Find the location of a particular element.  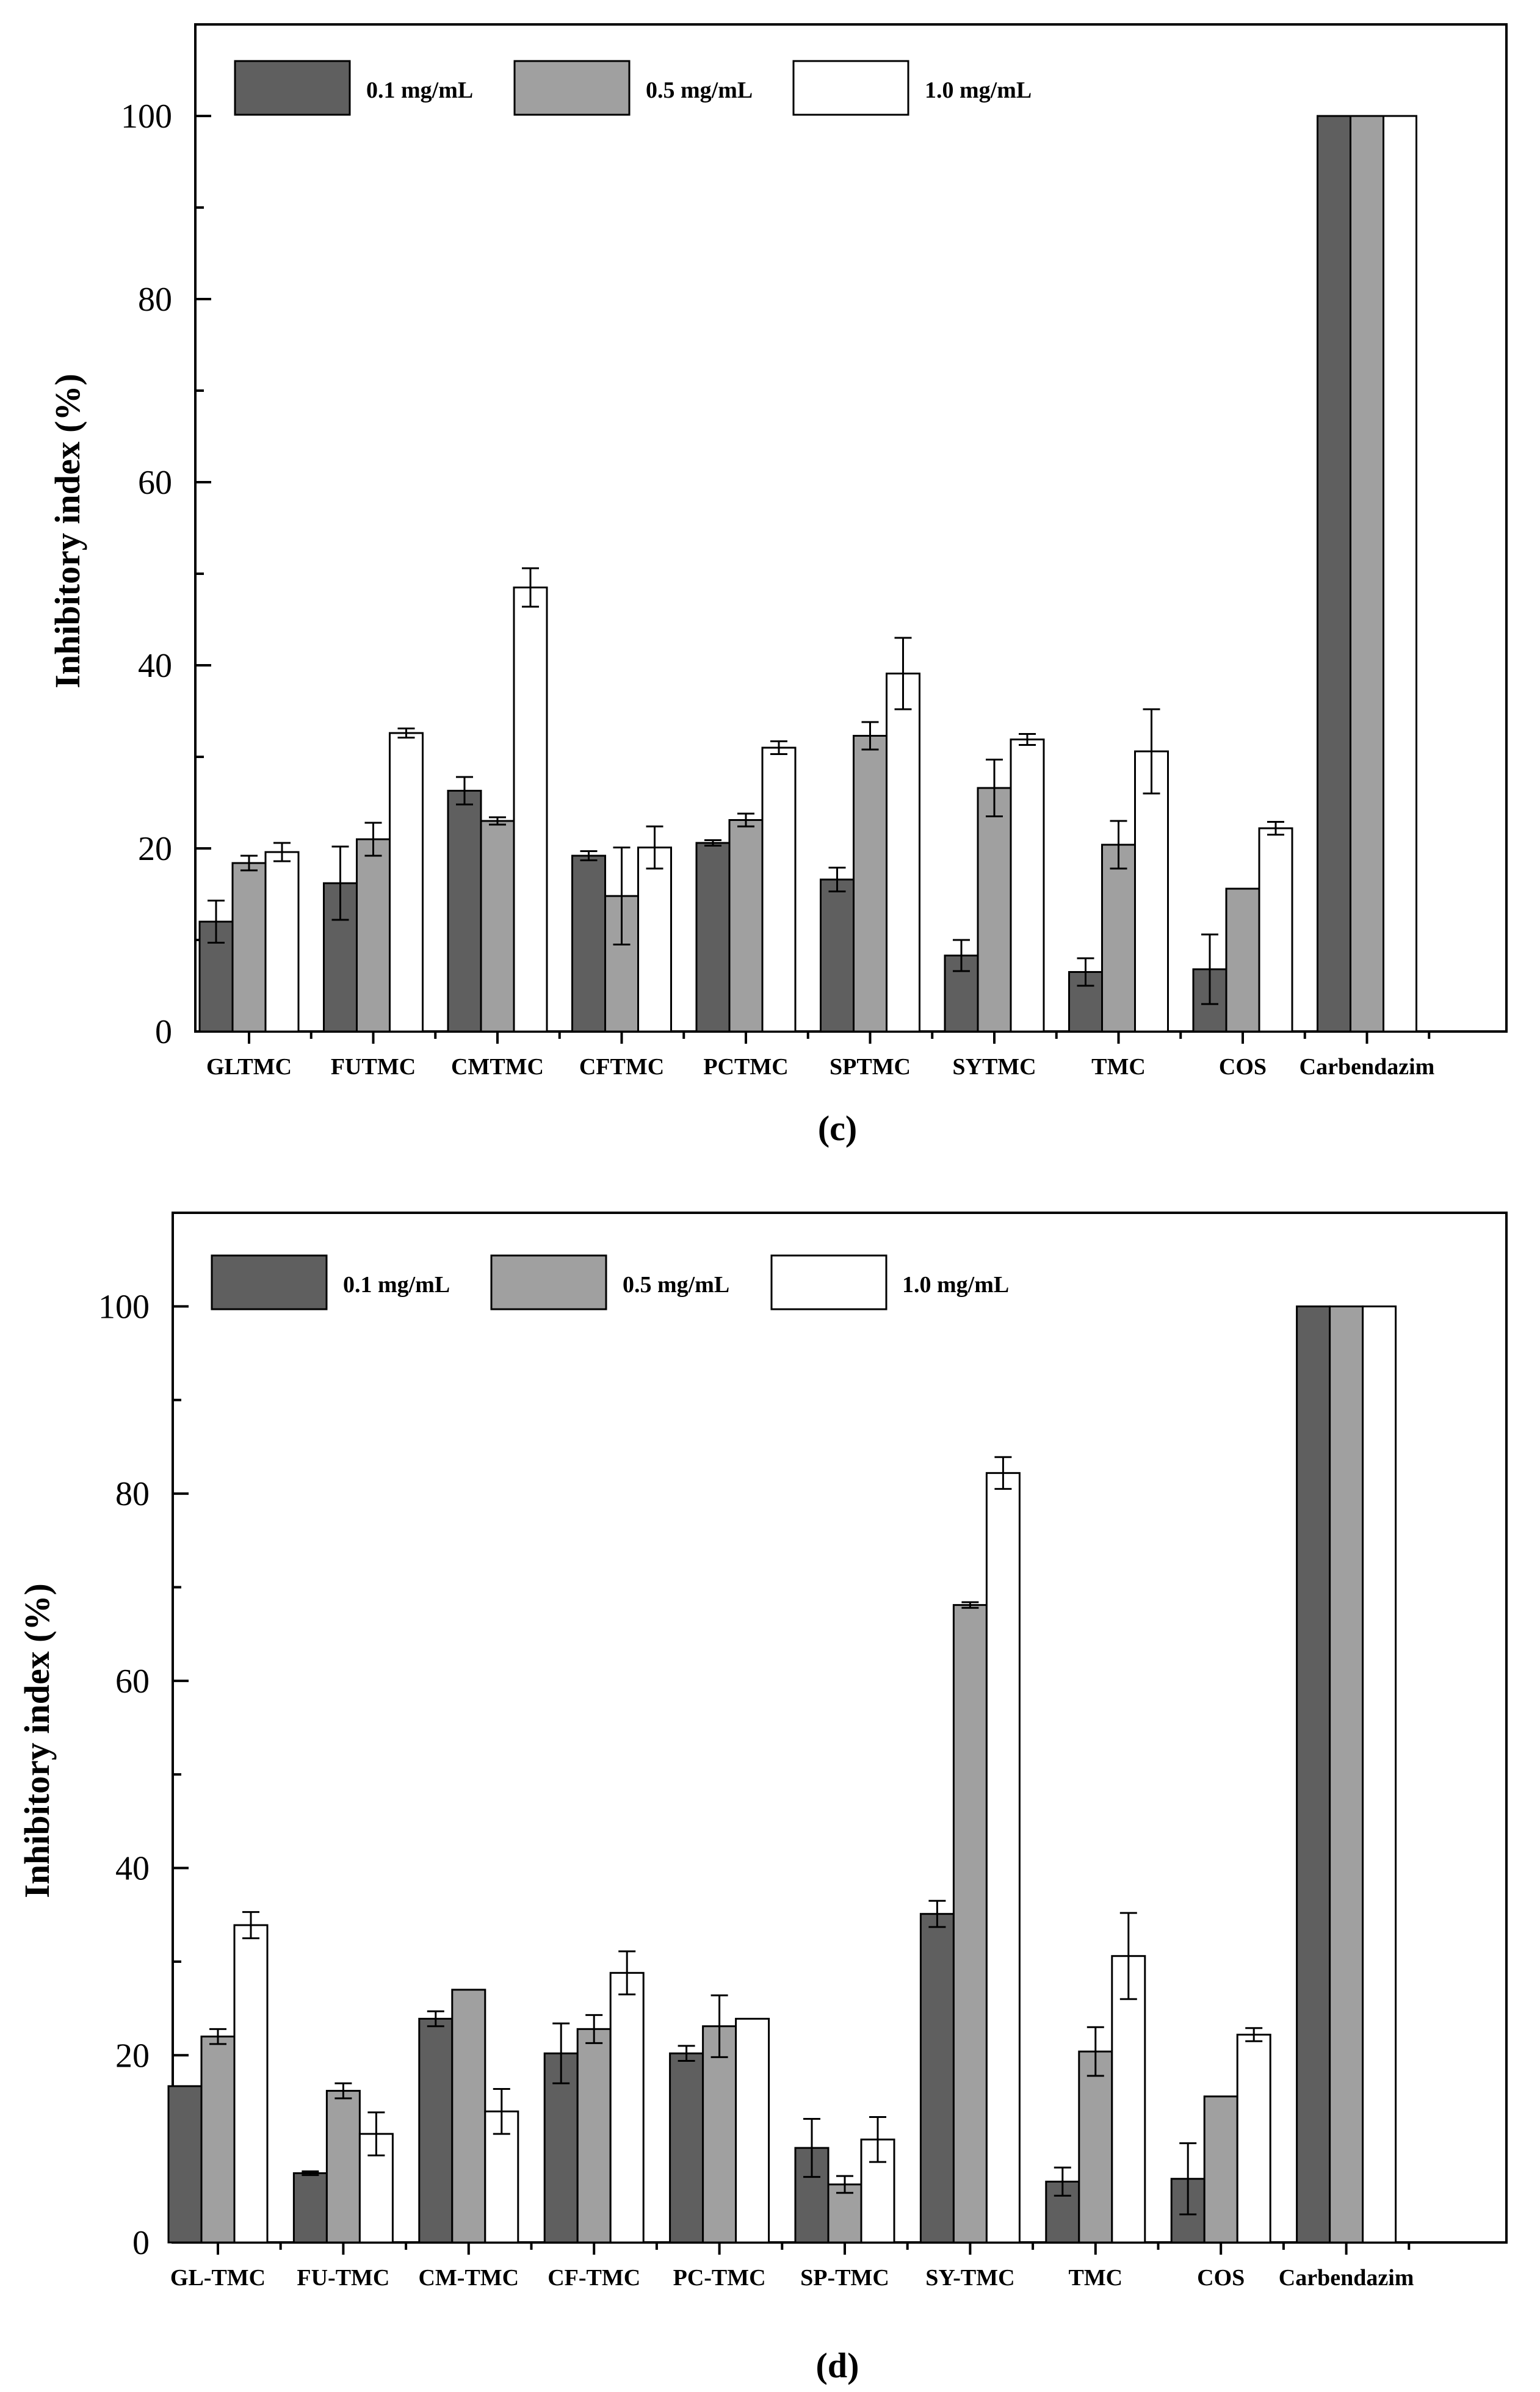

x-tick-label: GL-TMC is located at coordinates (218, 2278).